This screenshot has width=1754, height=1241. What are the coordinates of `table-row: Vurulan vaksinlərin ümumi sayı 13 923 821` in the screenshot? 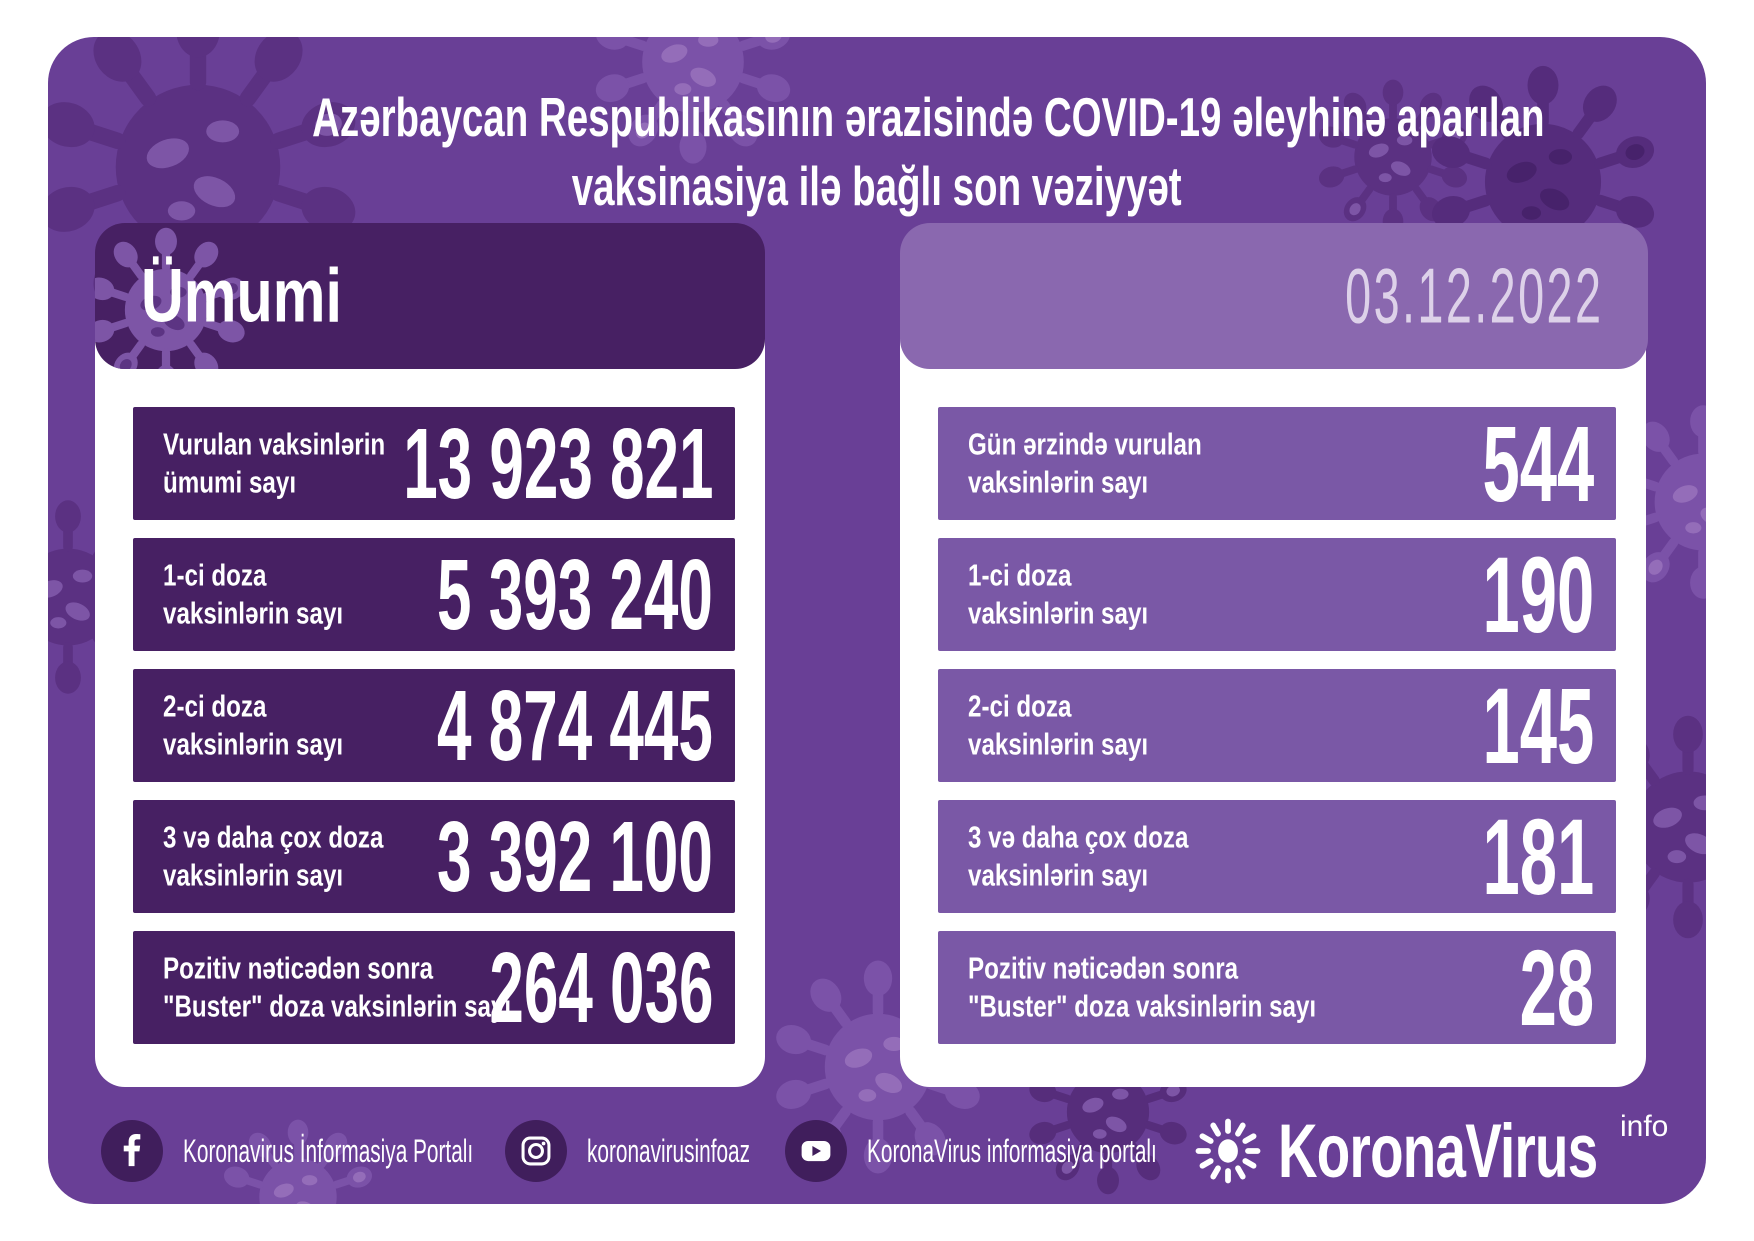 It's located at (434, 463).